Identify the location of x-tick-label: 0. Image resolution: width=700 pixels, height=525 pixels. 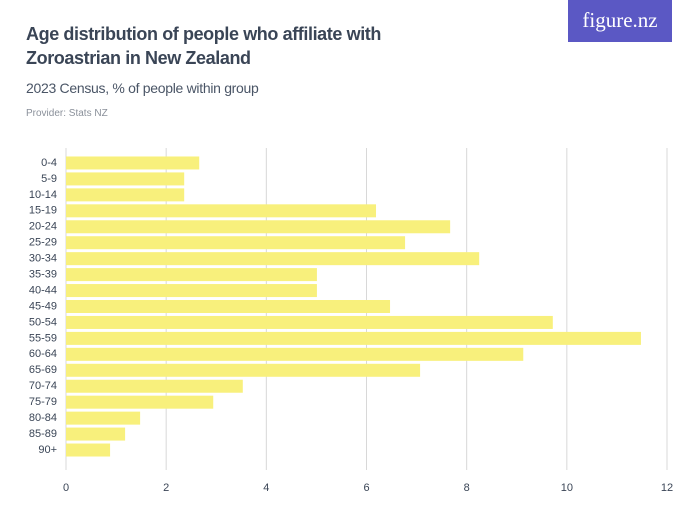
(66, 488).